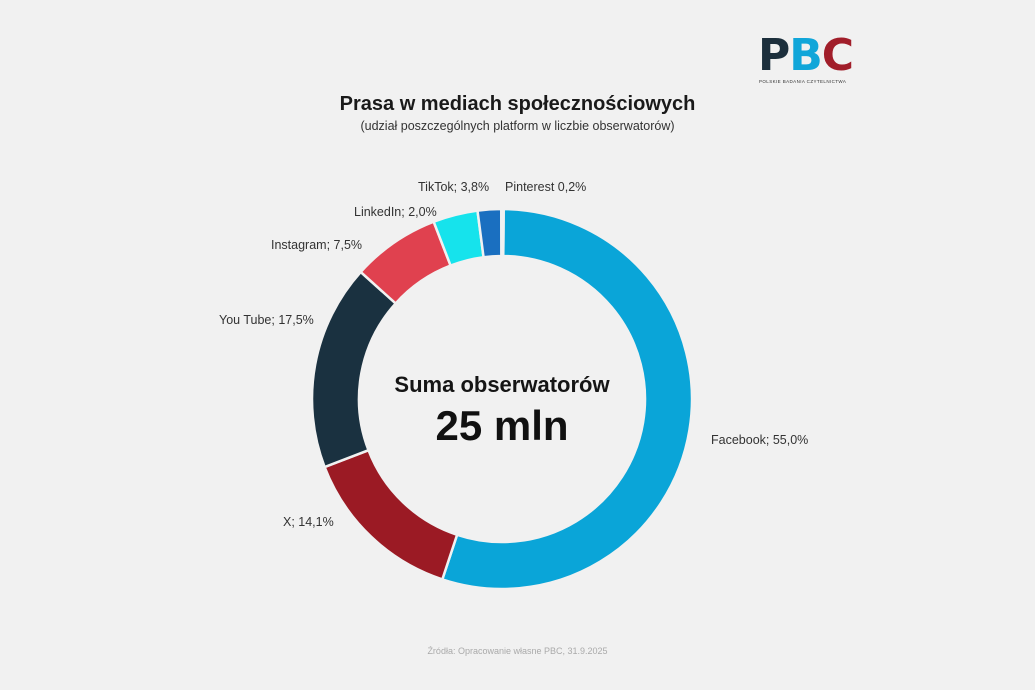 This screenshot has width=1035, height=690. What do you see at coordinates (266, 320) in the screenshot?
I see `label-youtube: You Tube; 17,5%` at bounding box center [266, 320].